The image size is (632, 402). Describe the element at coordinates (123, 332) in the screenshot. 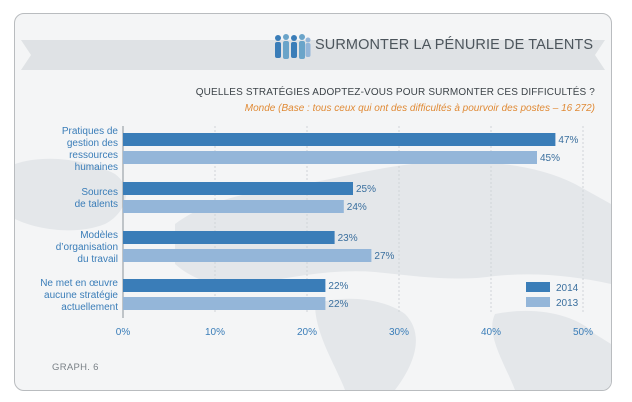

I see `x-tick-label: 0%` at that location.